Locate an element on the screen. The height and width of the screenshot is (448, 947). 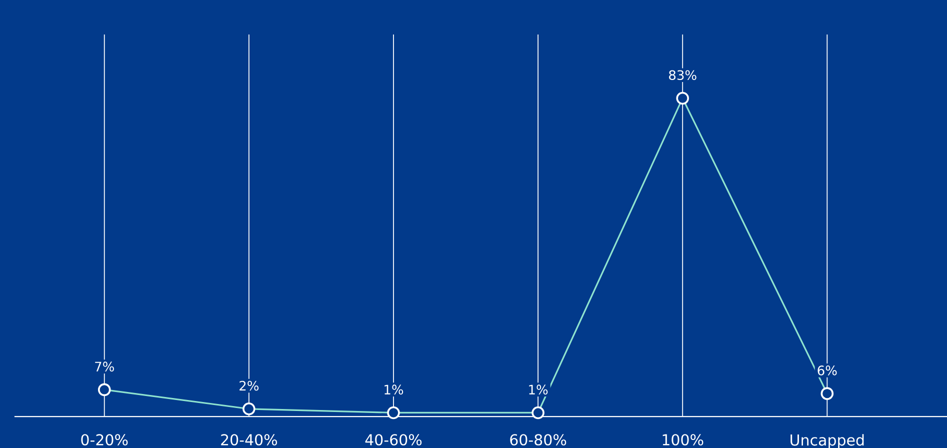
x-tick-label: 0-20% is located at coordinates (104, 440).